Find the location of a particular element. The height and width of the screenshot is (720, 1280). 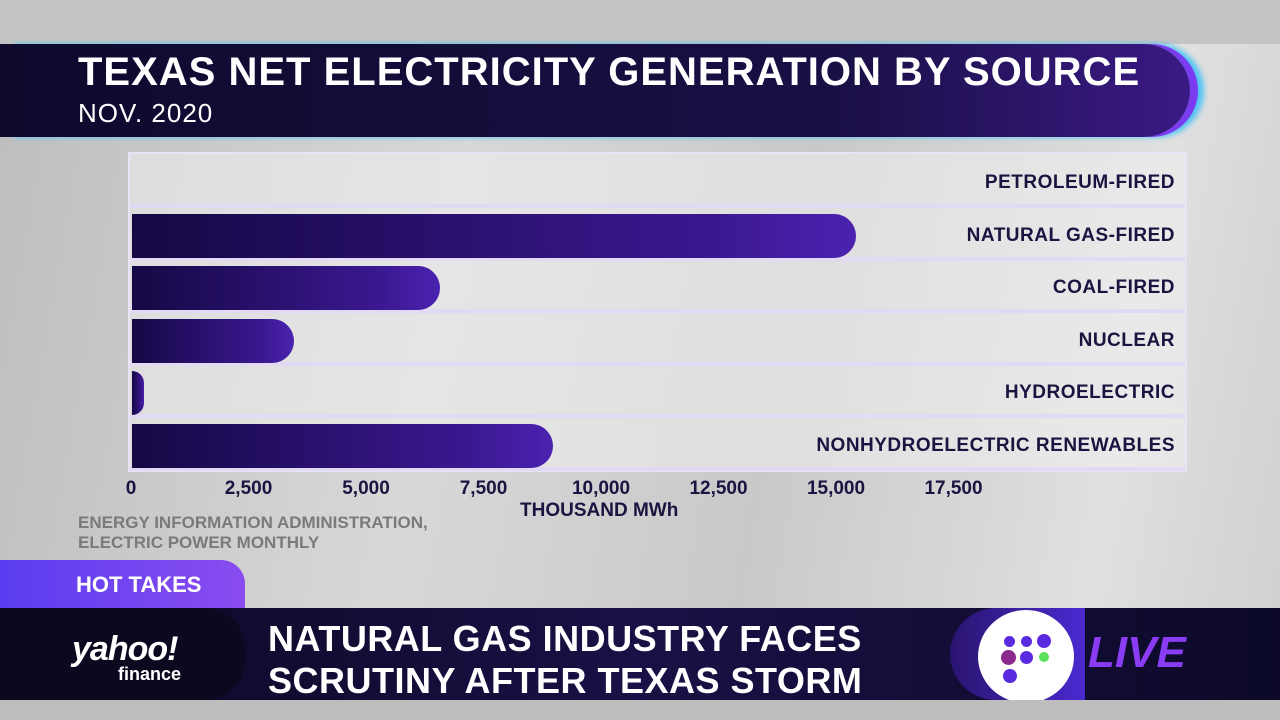

x-tick-label: 0 is located at coordinates (131, 488).